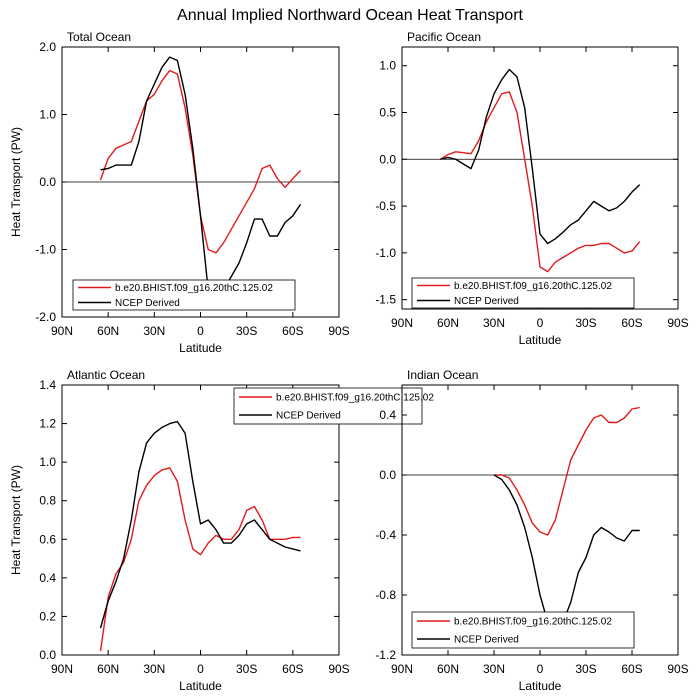  What do you see at coordinates (631, 669) in the screenshot?
I see `indian-ocean-x-tick-label: 60S` at bounding box center [631, 669].